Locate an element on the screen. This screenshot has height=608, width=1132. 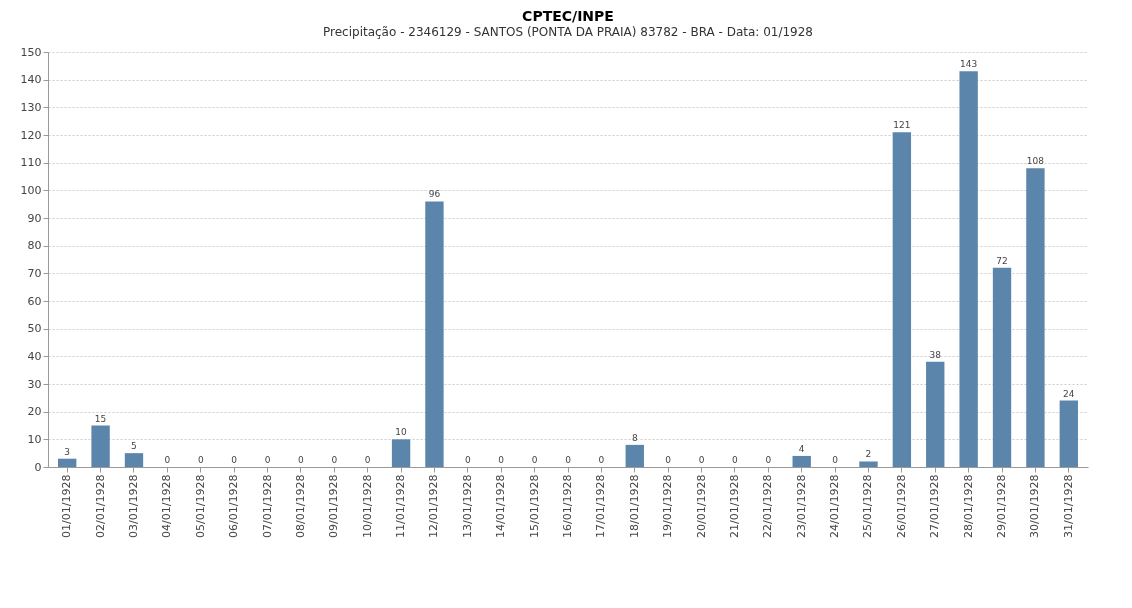
x-tick-label: 15/01/1928 is located at coordinates (534, 506).